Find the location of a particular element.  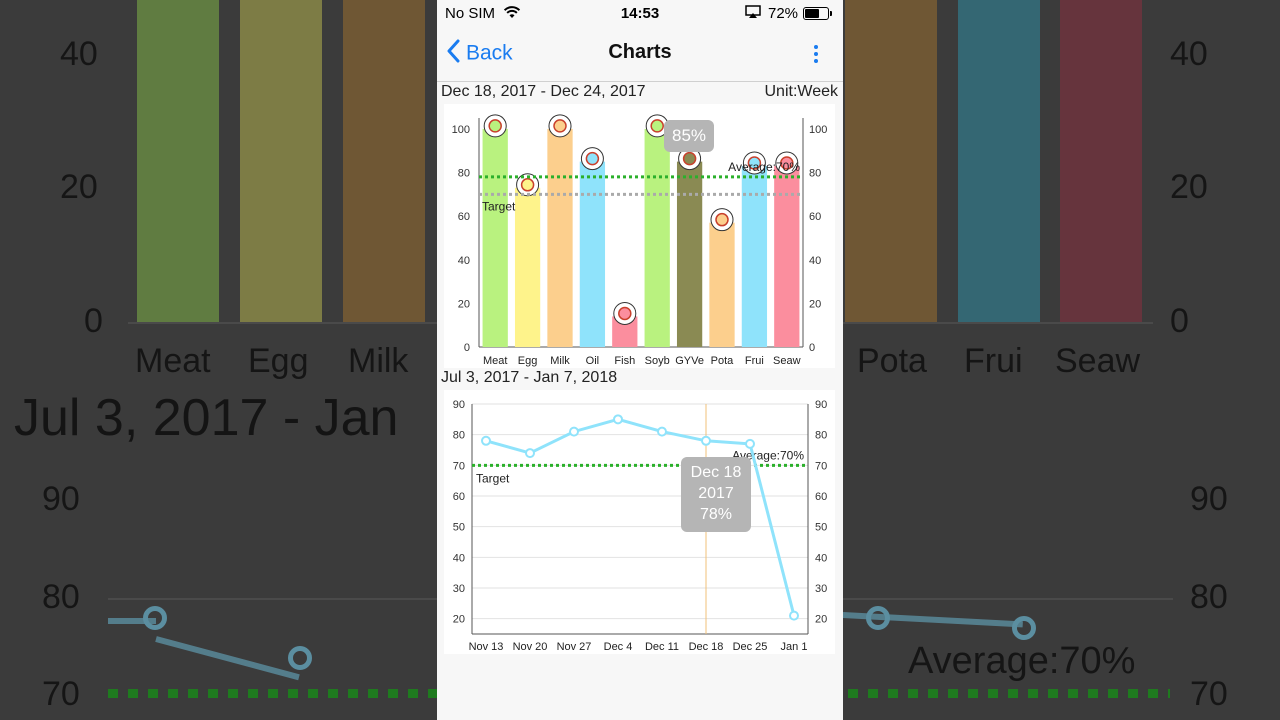

bg-tick-bottom-right-0: 90 is located at coordinates (1209, 499).